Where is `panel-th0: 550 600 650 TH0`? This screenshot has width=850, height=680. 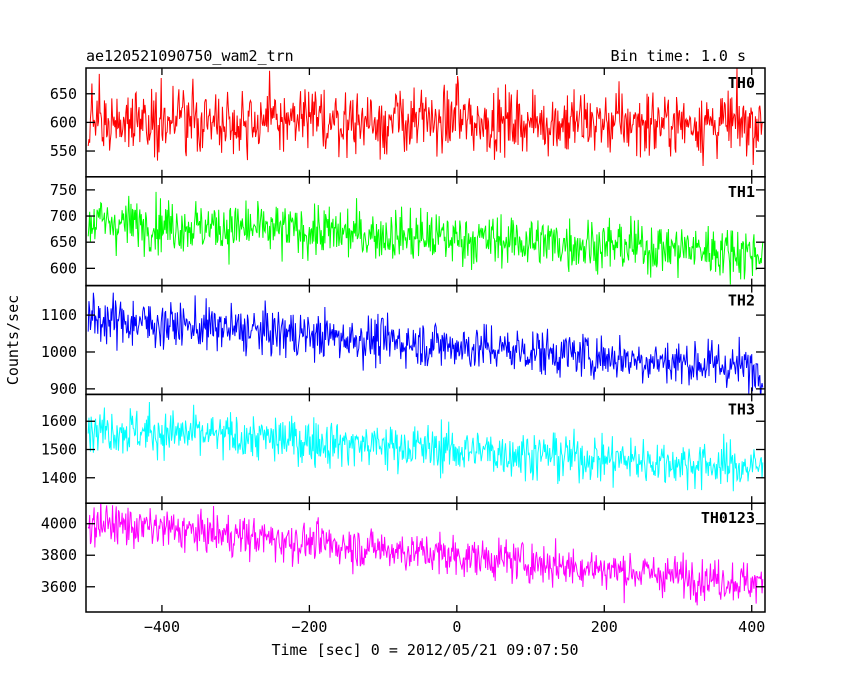 panel-th0: 550 600 650 TH0 is located at coordinates (408, 122).